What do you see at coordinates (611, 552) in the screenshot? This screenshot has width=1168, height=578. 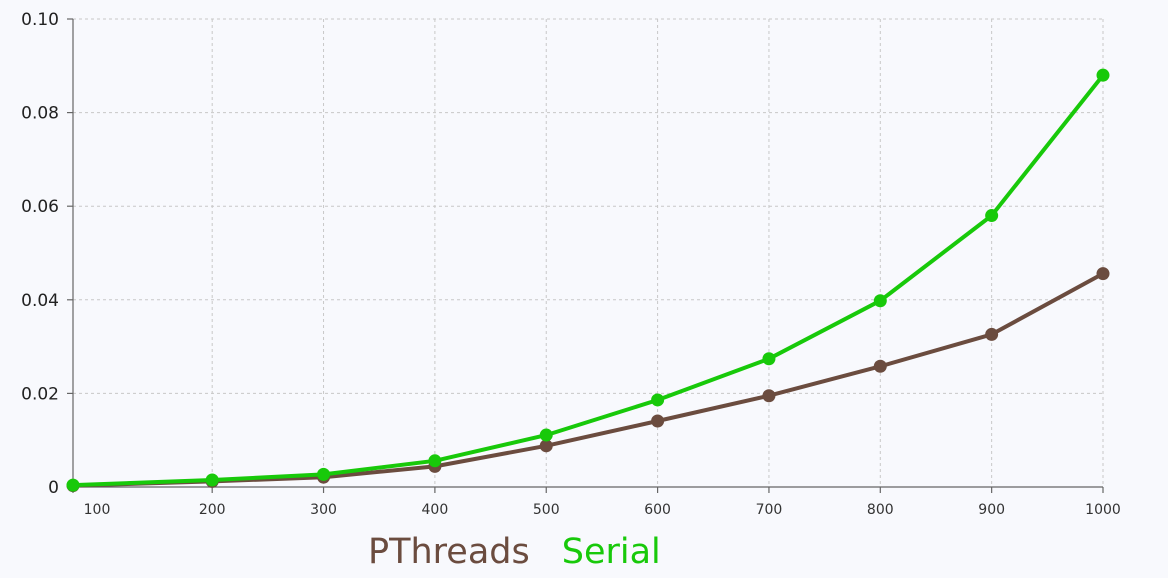 I see `legend-item-serial: Serial` at bounding box center [611, 552].